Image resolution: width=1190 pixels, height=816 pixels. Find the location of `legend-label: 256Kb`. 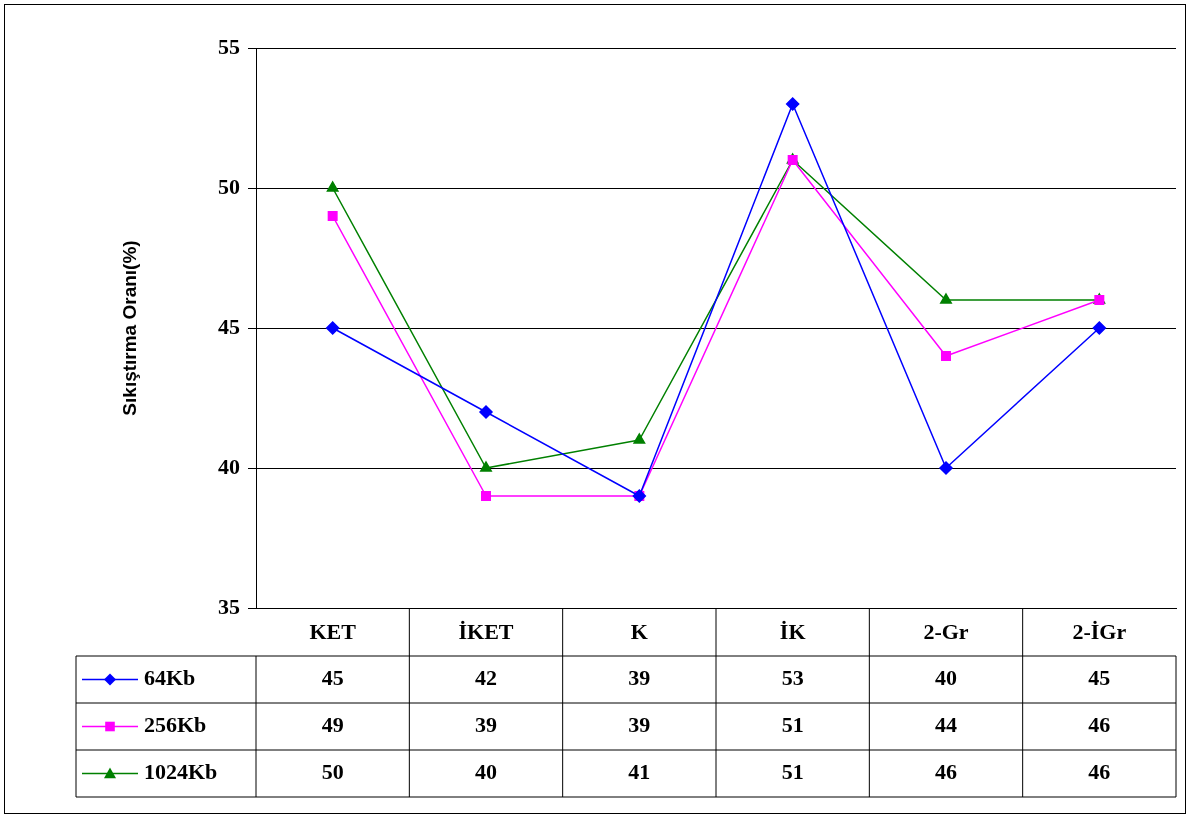

legend-label: 256Kb is located at coordinates (175, 725).